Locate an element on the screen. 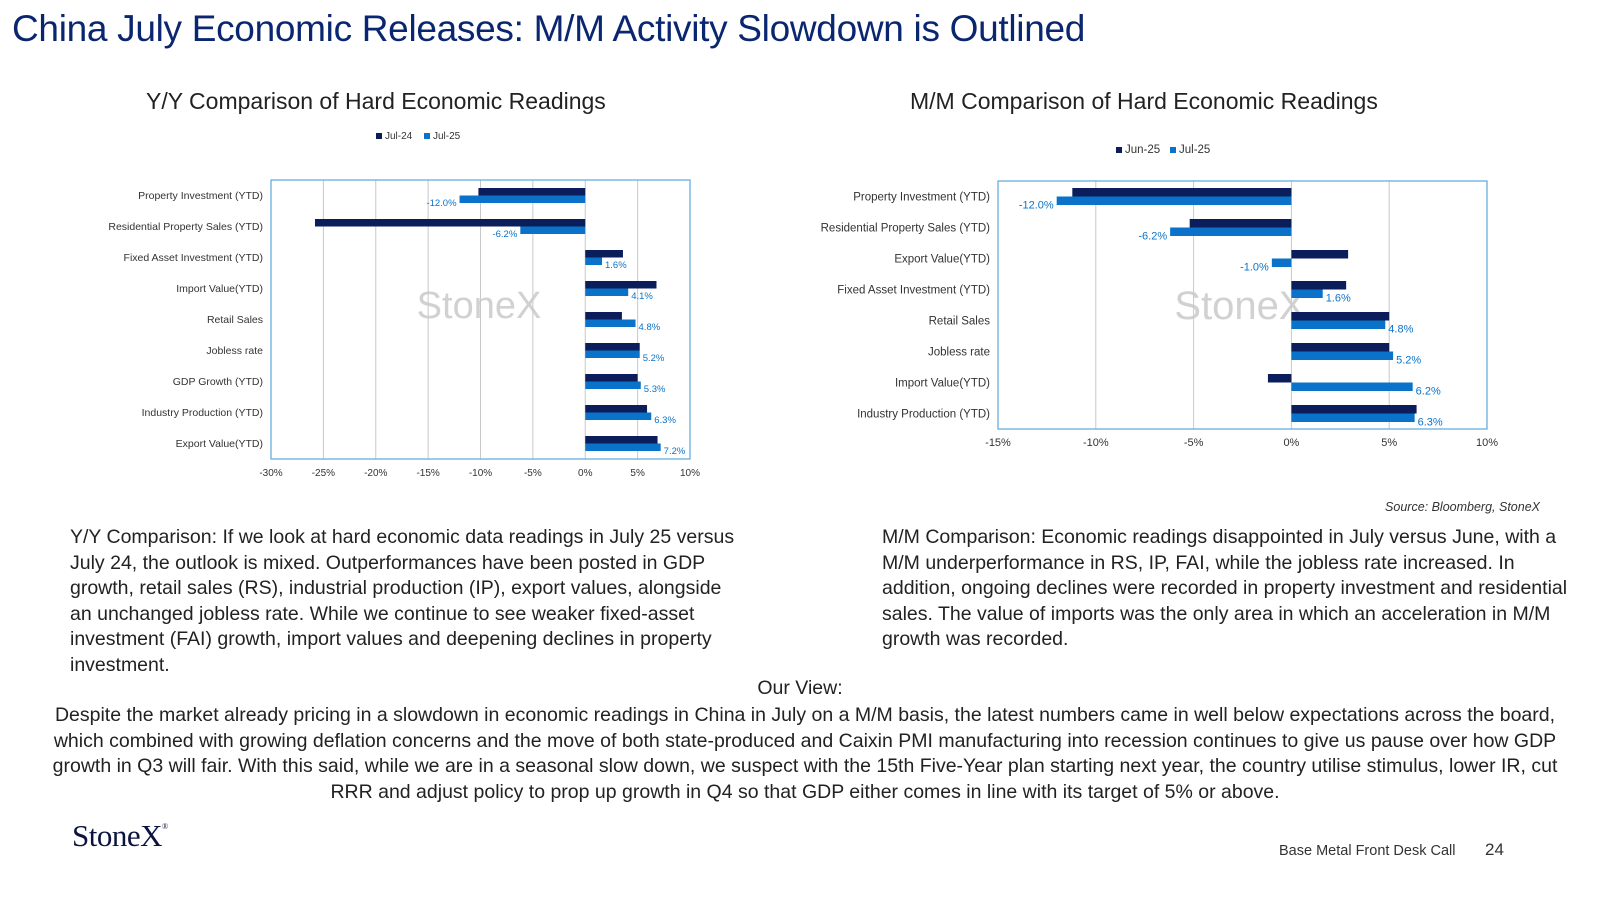  mm-data-label-3: 1.6% is located at coordinates (1338, 298).